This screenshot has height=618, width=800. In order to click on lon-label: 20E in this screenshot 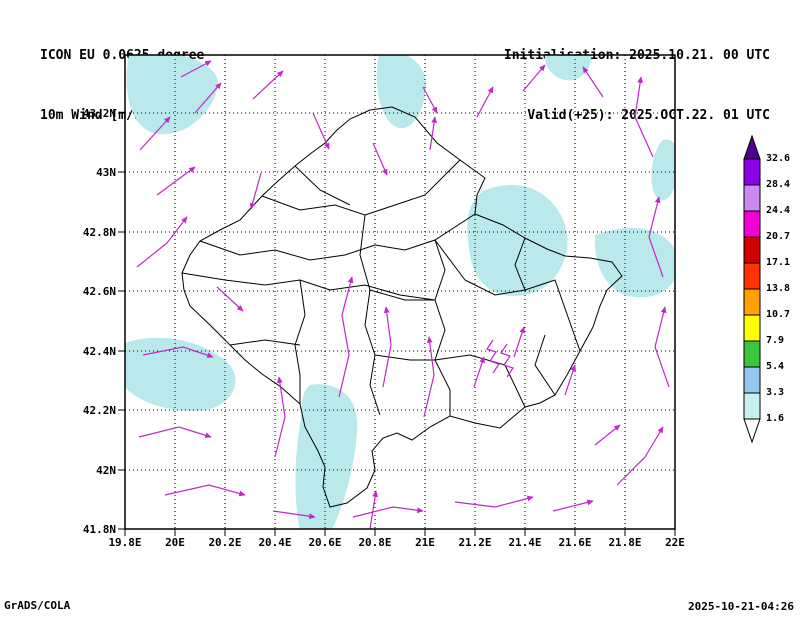, I will do `click(175, 542)`.